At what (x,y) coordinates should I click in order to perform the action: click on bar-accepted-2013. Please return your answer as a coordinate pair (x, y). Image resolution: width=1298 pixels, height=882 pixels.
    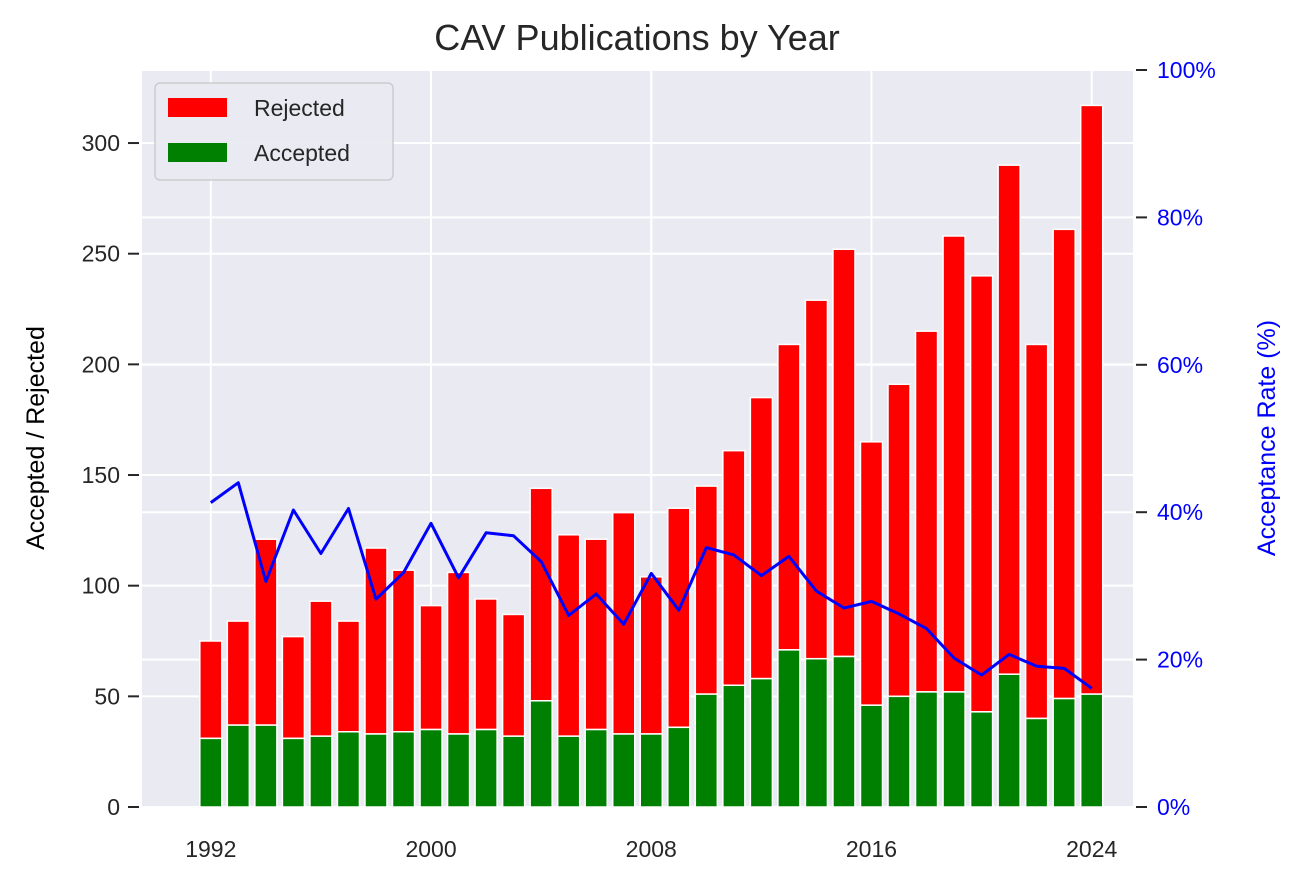
    Looking at the image, I should click on (789, 728).